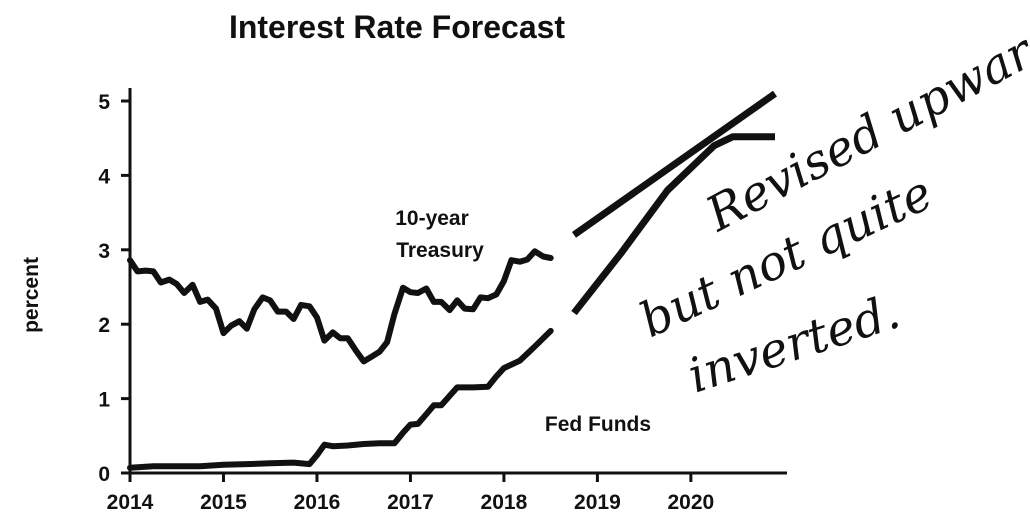 This screenshot has width=1030, height=519. I want to click on x-tick-label: 2017, so click(410, 502).